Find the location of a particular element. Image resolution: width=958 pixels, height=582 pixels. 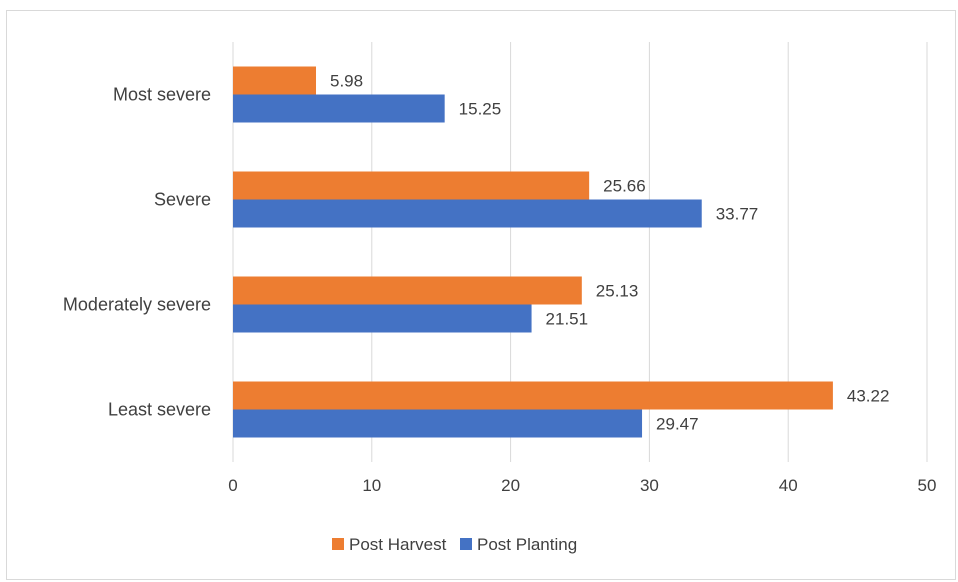

data-label-post-planting-3: 15.25 is located at coordinates (480, 109).